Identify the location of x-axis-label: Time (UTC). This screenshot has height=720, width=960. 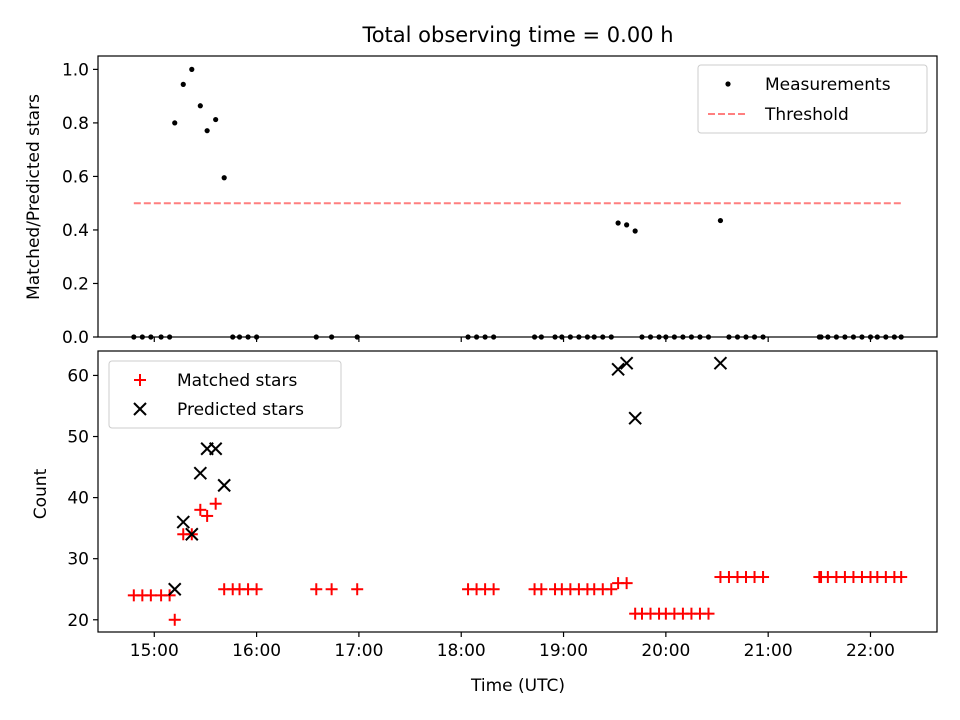
(517, 686).